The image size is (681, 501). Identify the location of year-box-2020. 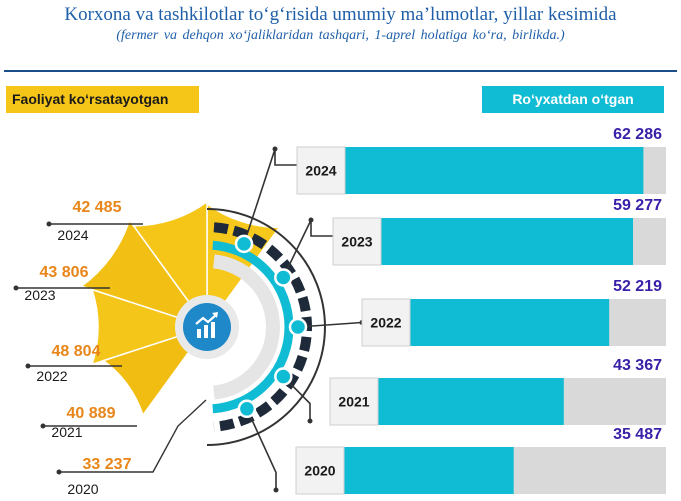
(320, 470).